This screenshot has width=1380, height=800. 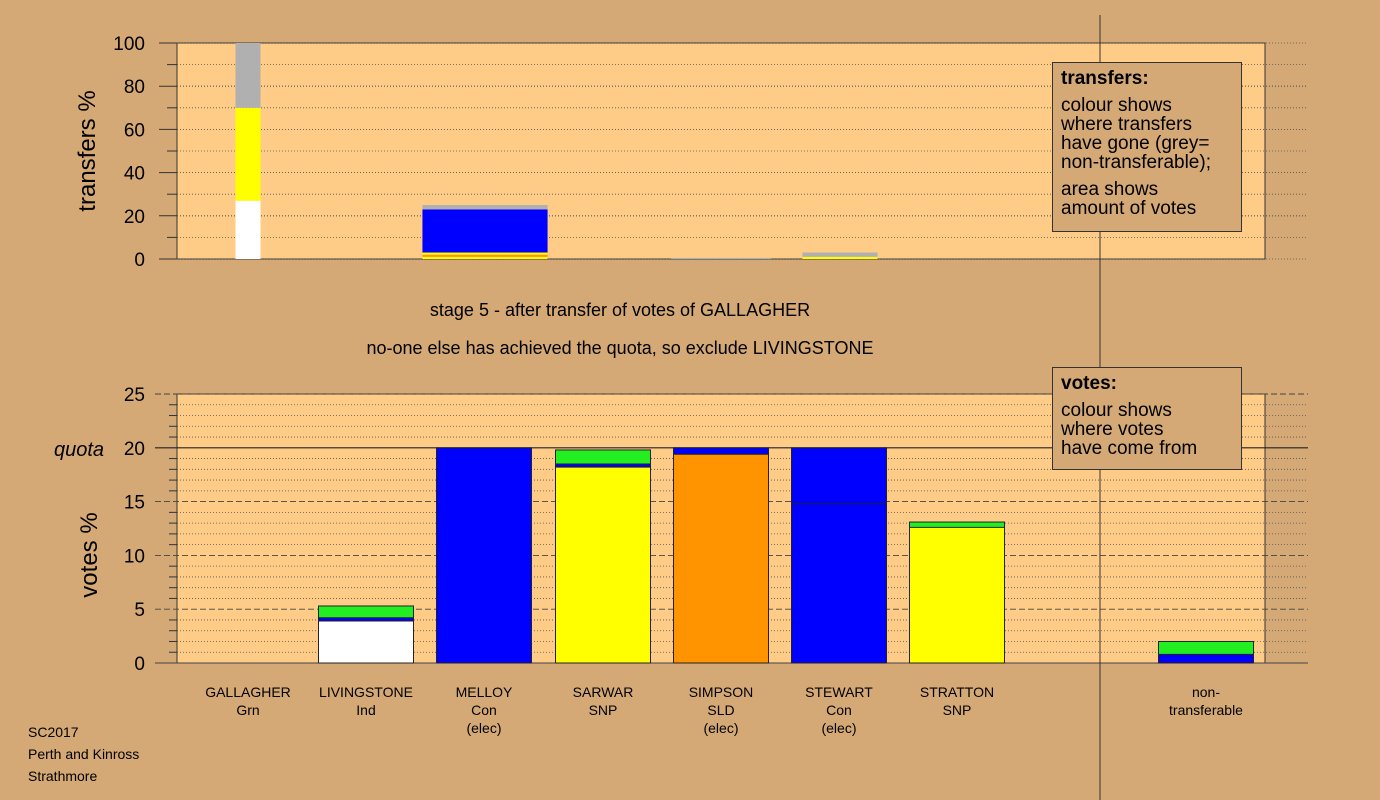 I want to click on votes-legend-title: votes:, so click(x=1089, y=383).